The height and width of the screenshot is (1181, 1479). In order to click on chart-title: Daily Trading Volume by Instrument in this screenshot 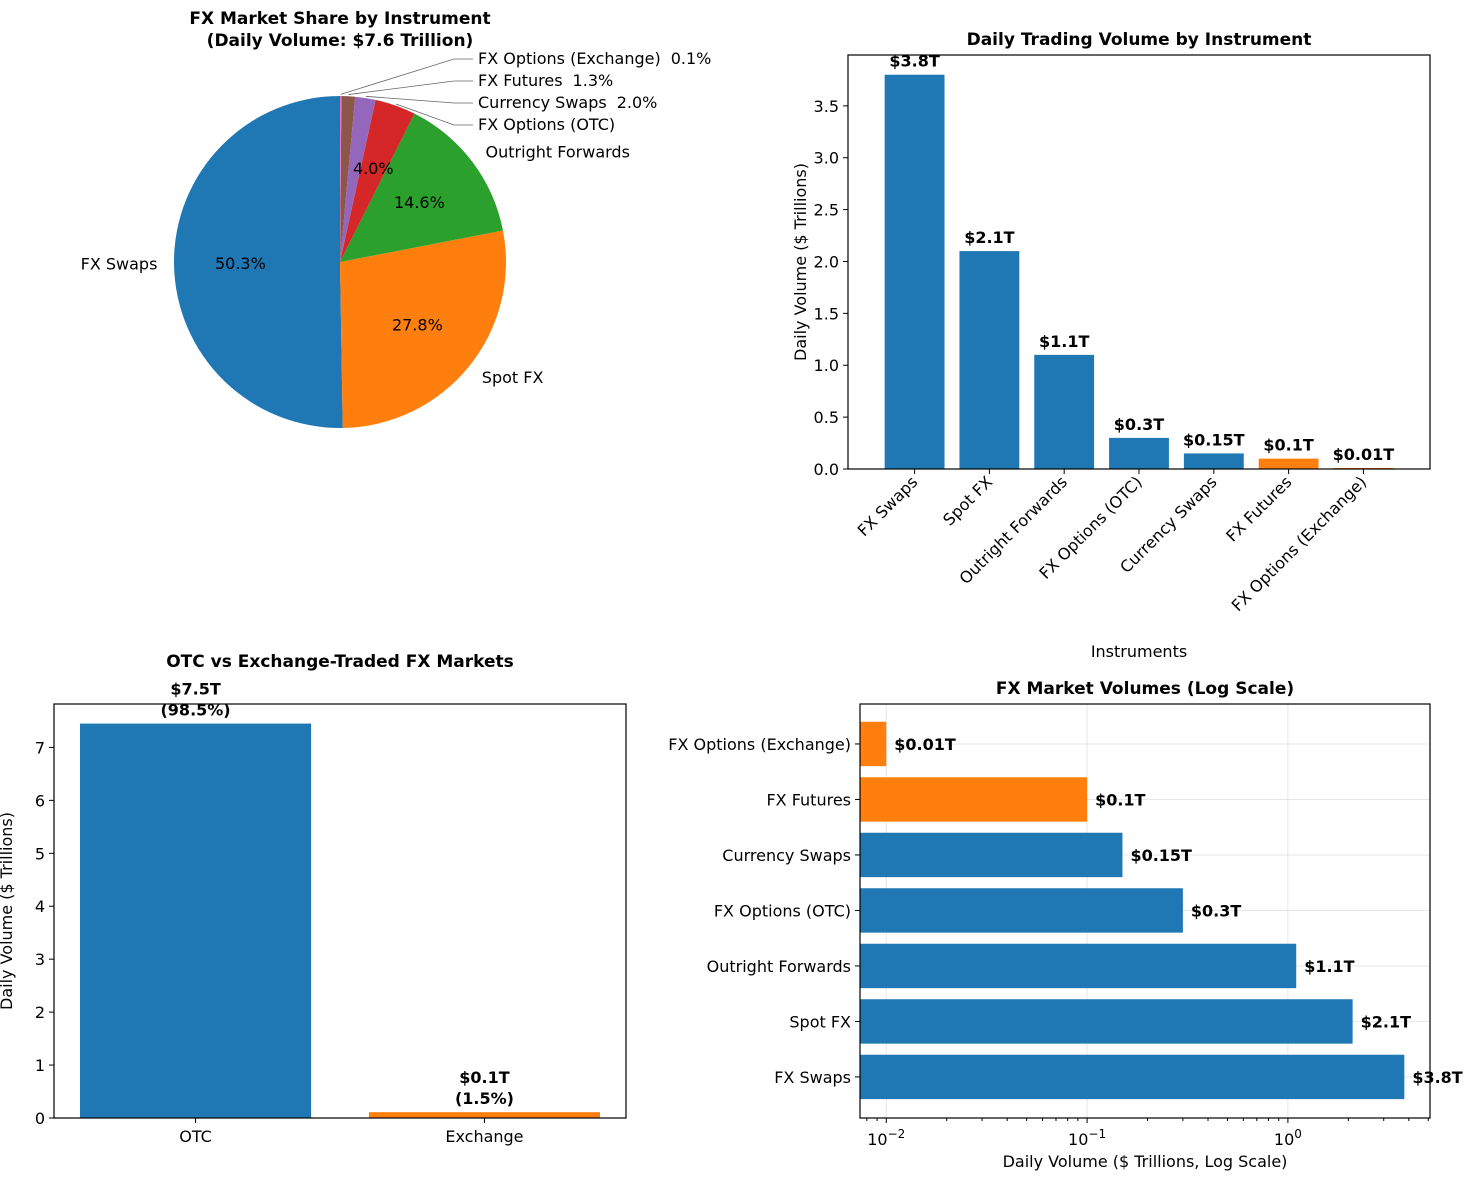, I will do `click(1139, 40)`.